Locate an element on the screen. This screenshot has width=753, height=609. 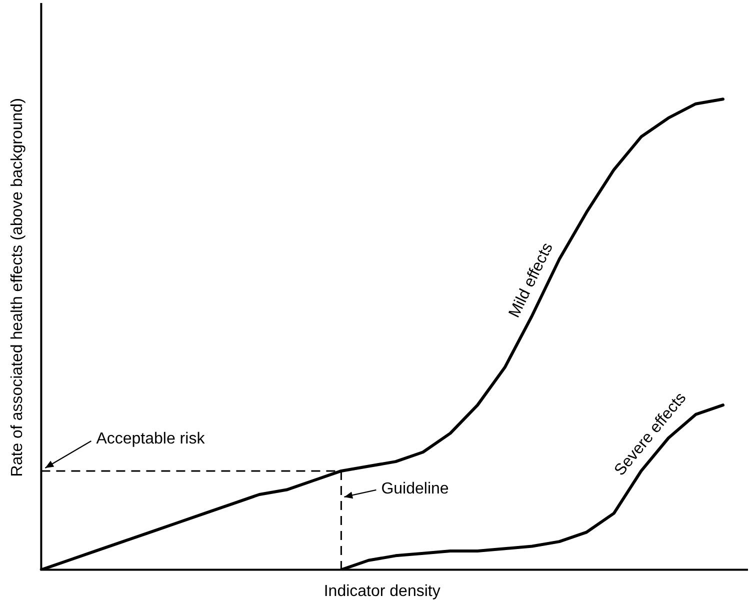
annotation: Guideline is located at coordinates (415, 489).